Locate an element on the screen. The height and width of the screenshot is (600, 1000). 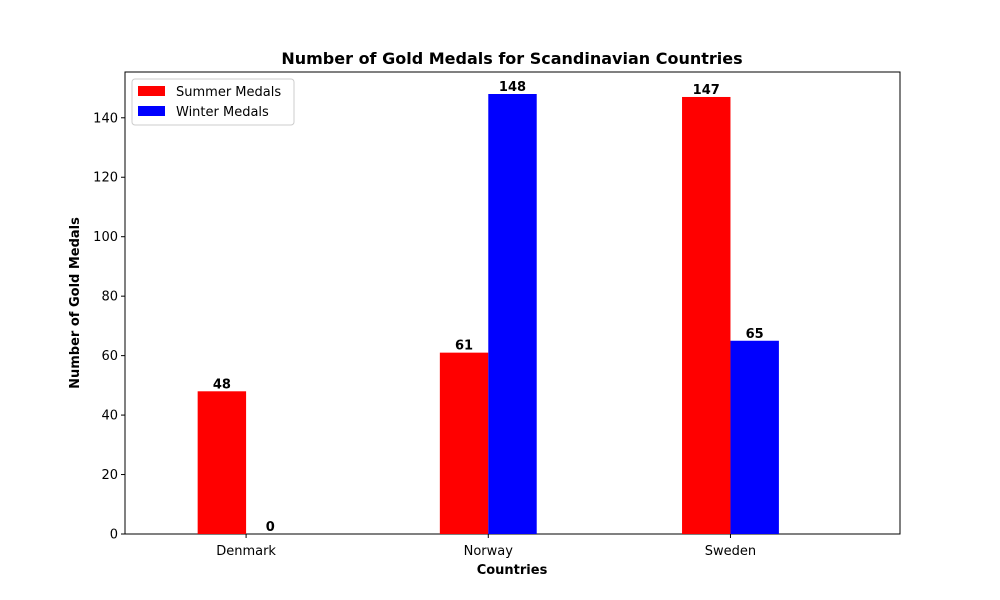
x-axis-title: Countries is located at coordinates (512, 570).